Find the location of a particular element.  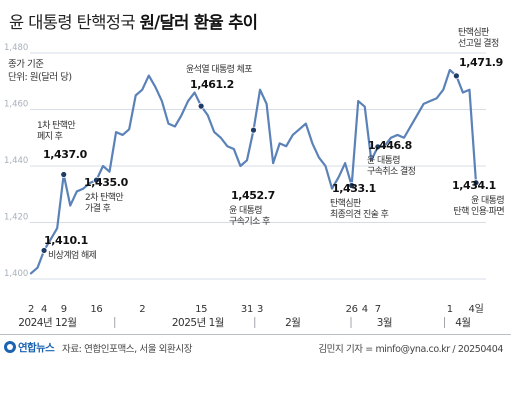

annotation-value: 1,471.9 is located at coordinates (481, 62).